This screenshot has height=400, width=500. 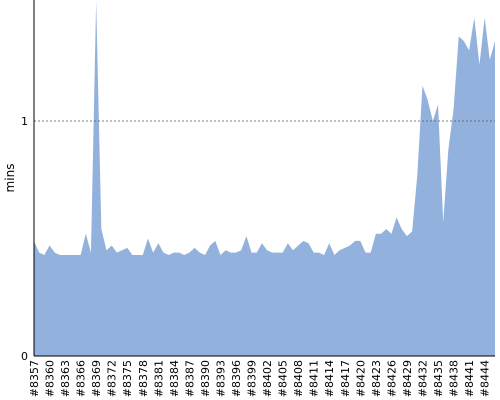 I want to click on x-tick-label: #8438, so click(x=454, y=378).